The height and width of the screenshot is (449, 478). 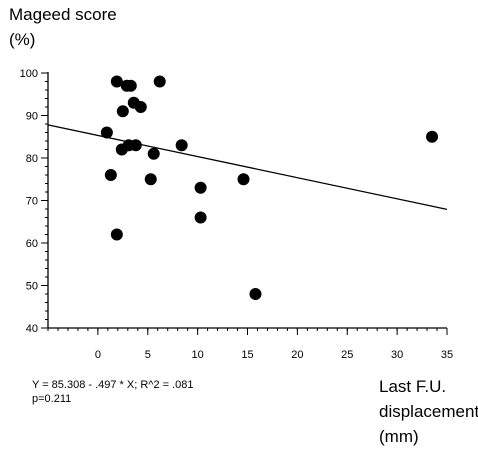 What do you see at coordinates (63, 14) in the screenshot?
I see `y-axis-label-line-1: Mageed score` at bounding box center [63, 14].